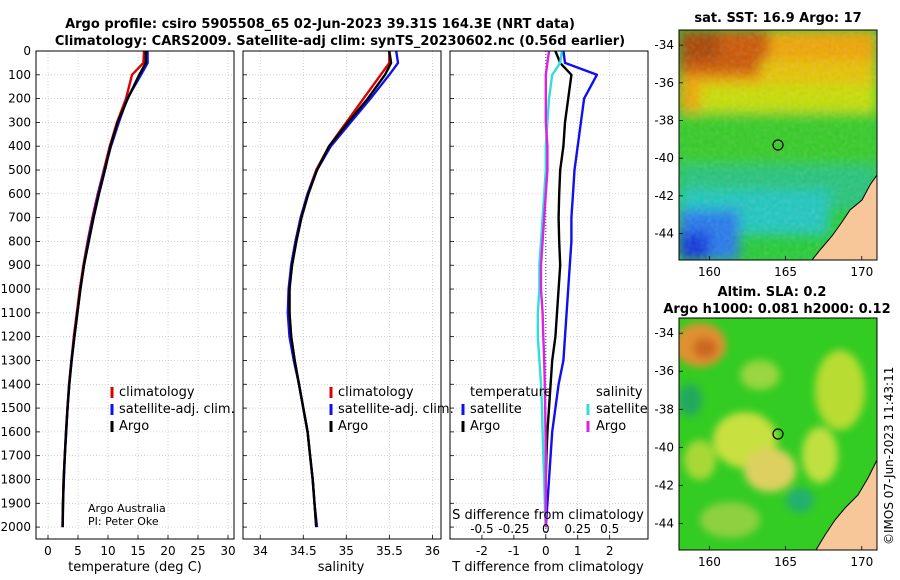  Describe the element at coordinates (611, 426) in the screenshot. I see `legend-s-argo-label: Argo` at that location.